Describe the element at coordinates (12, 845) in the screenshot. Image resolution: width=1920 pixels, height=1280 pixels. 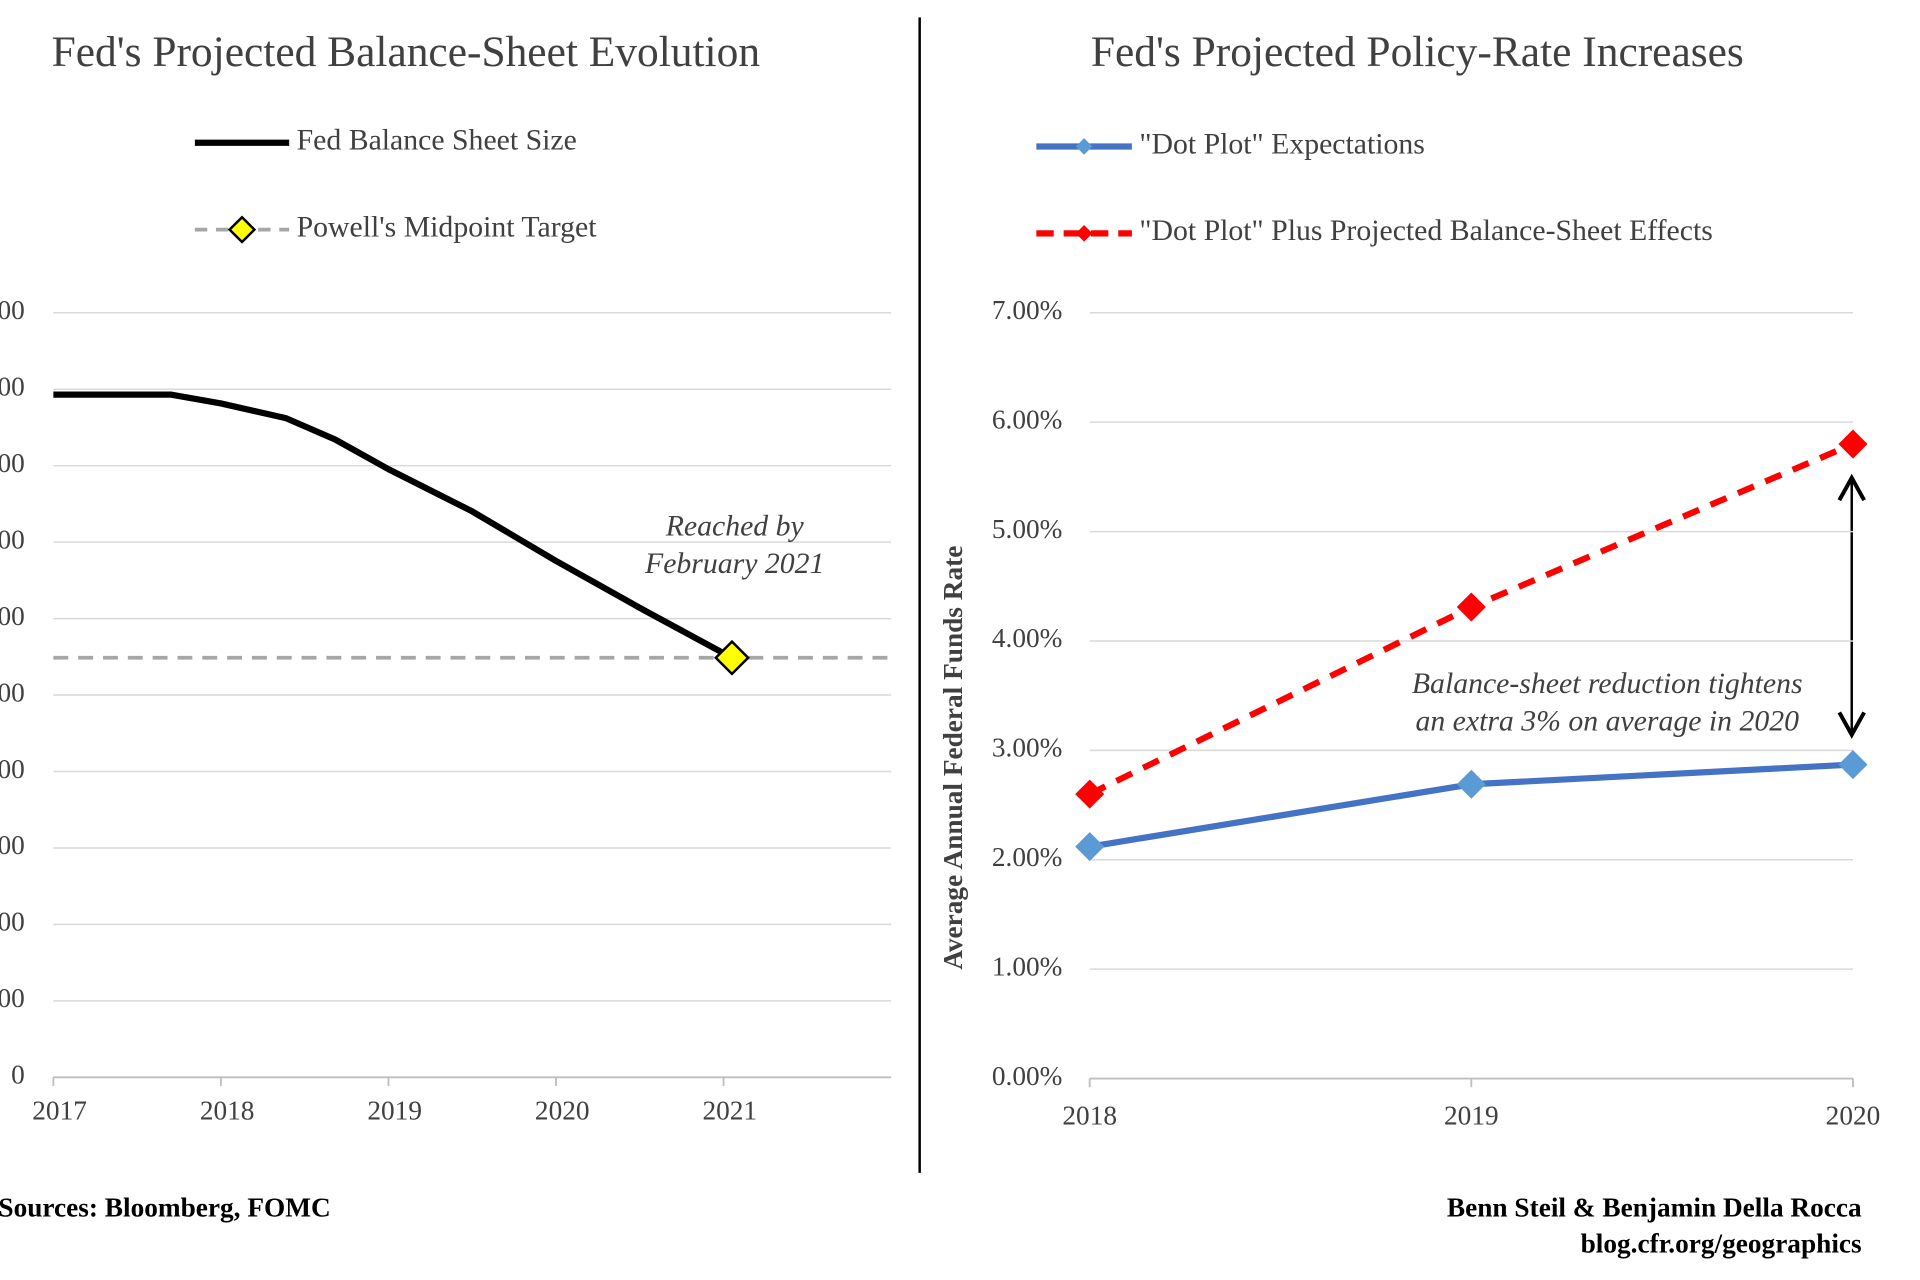
I see `y-tick-label: 1500` at that location.